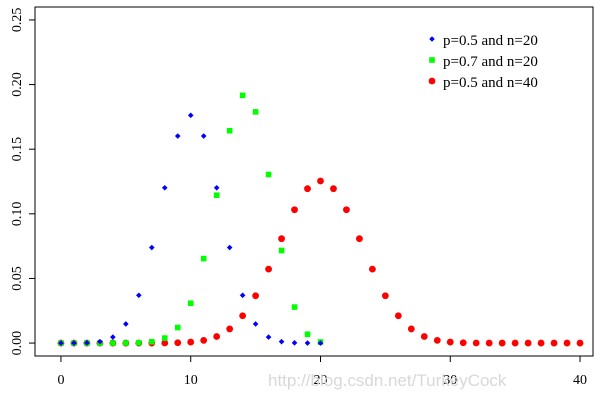 Image resolution: width=600 pixels, height=400 pixels. I want to click on y-tick-label: 0.25, so click(17, 20).